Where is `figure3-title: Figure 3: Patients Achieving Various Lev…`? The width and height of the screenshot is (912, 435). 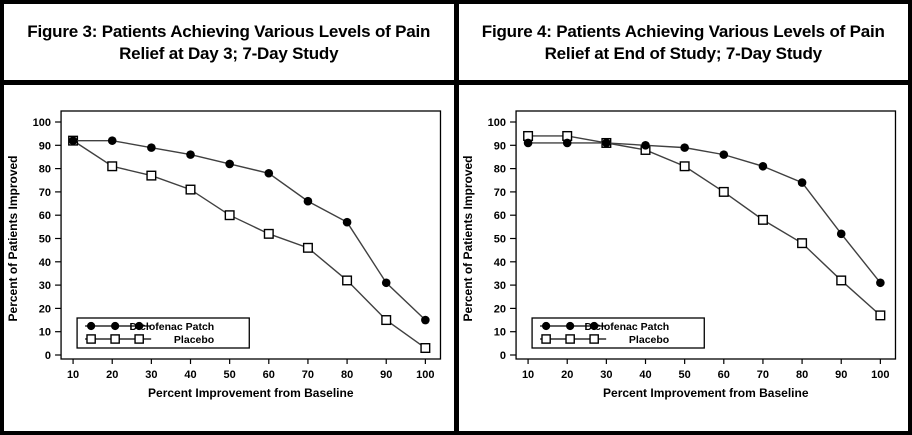 figure3-title: Figure 3: Patients Achieving Various Lev… is located at coordinates (229, 42).